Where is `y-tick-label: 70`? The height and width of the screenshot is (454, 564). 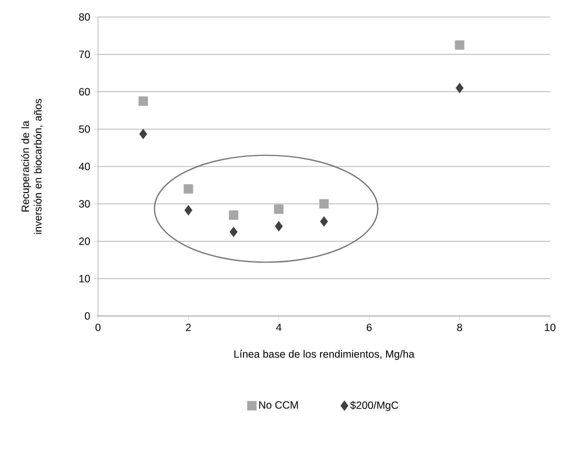 y-tick-label: 70 is located at coordinates (84, 54).